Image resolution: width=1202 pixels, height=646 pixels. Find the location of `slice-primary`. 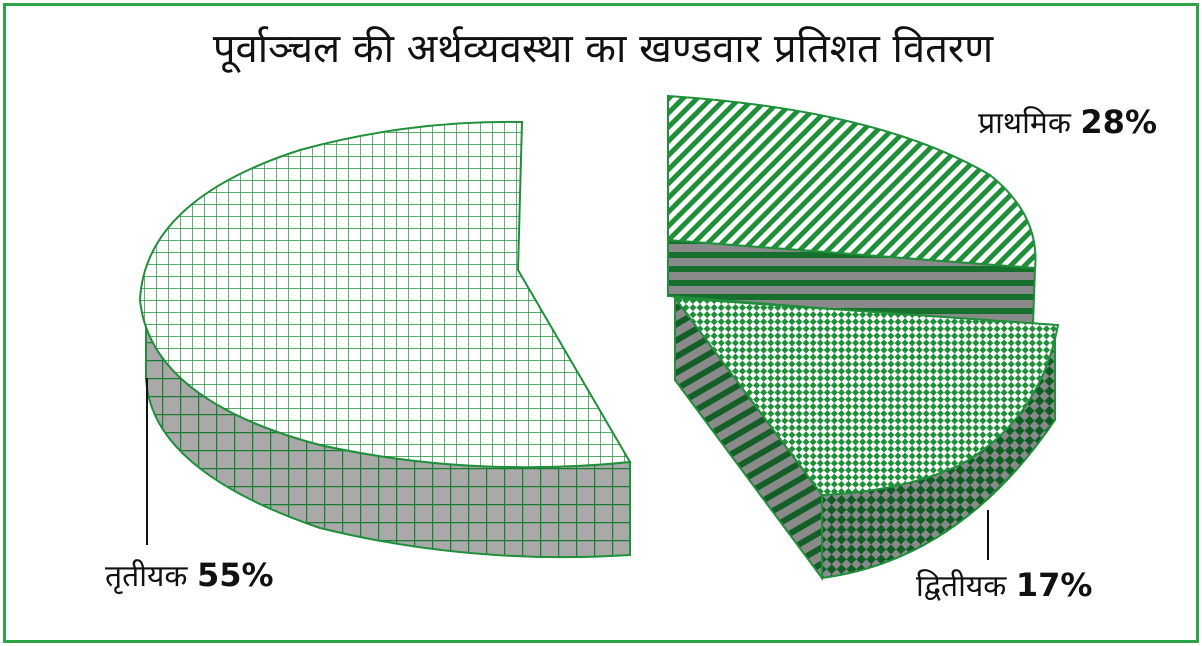

slice-primary is located at coordinates (852, 210).